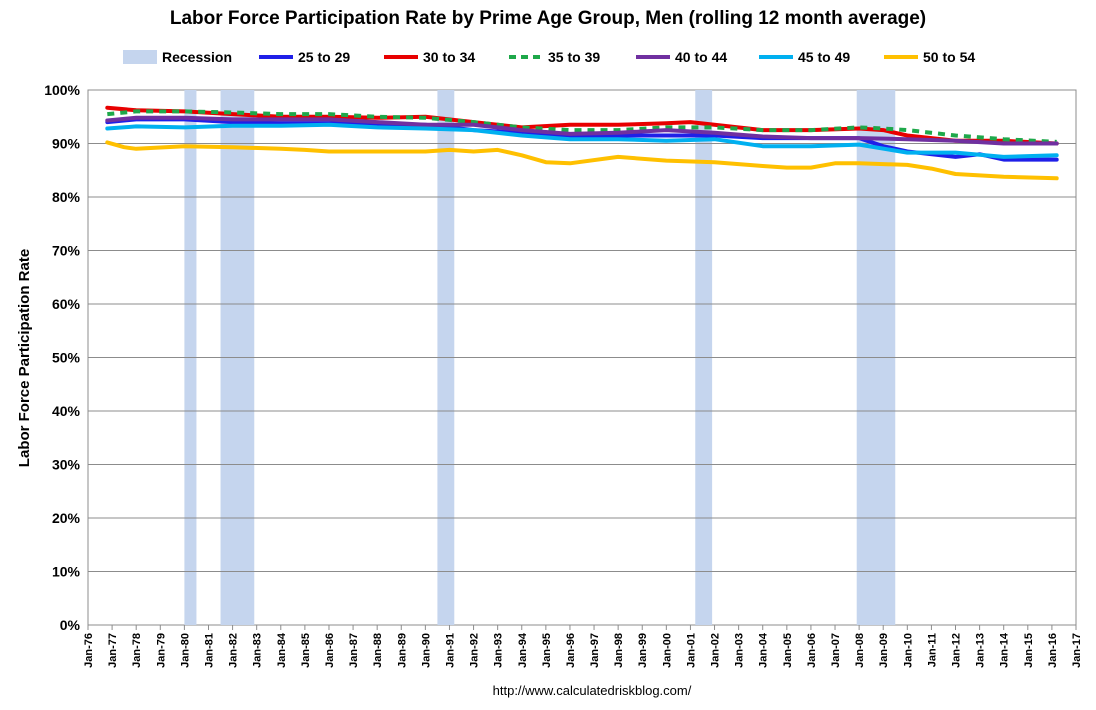 The height and width of the screenshot is (710, 1096). I want to click on y-tick-label: 30%, so click(66, 465).